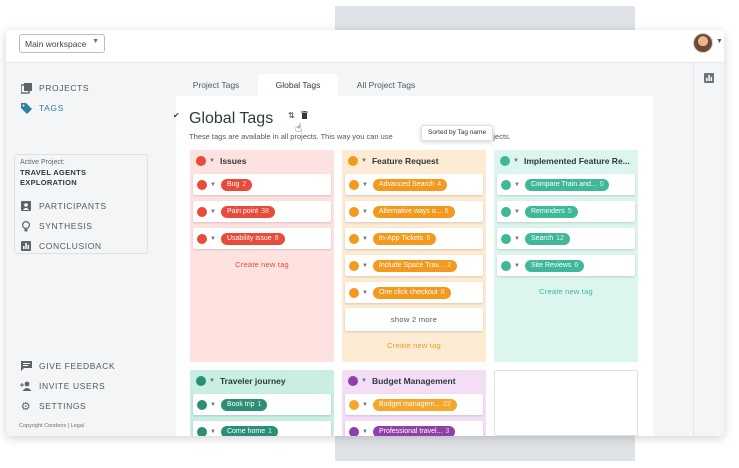 This screenshot has width=739, height=468. What do you see at coordinates (304, 116) in the screenshot?
I see `trash-icon` at bounding box center [304, 116].